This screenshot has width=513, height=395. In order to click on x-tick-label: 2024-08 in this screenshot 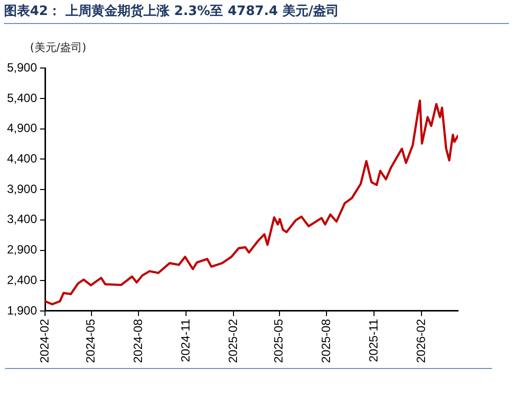, I will do `click(138, 341)`.